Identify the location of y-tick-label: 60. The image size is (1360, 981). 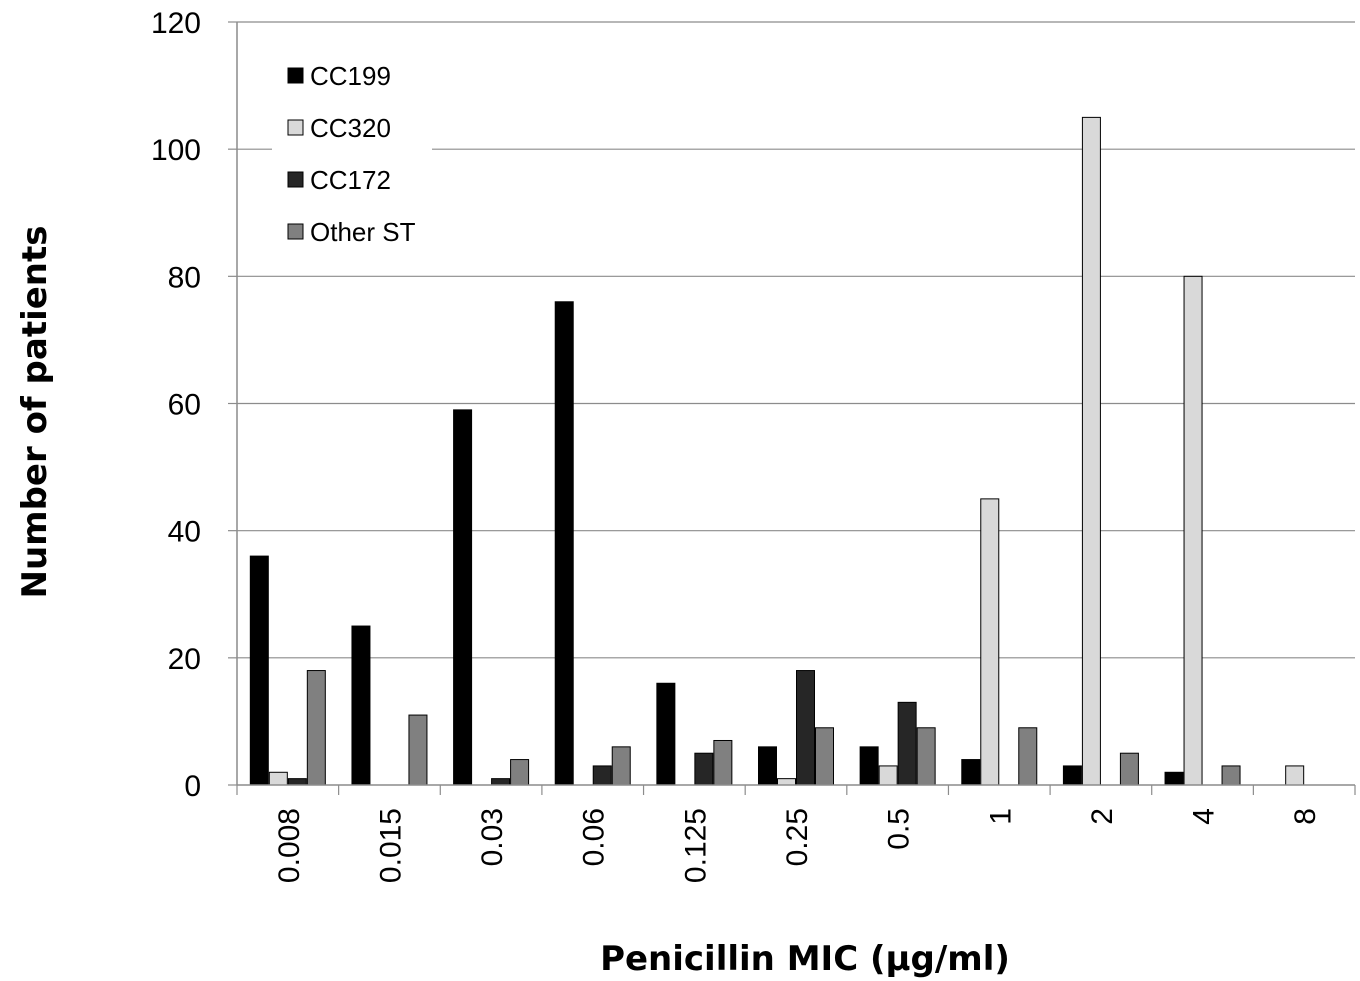
(184, 405).